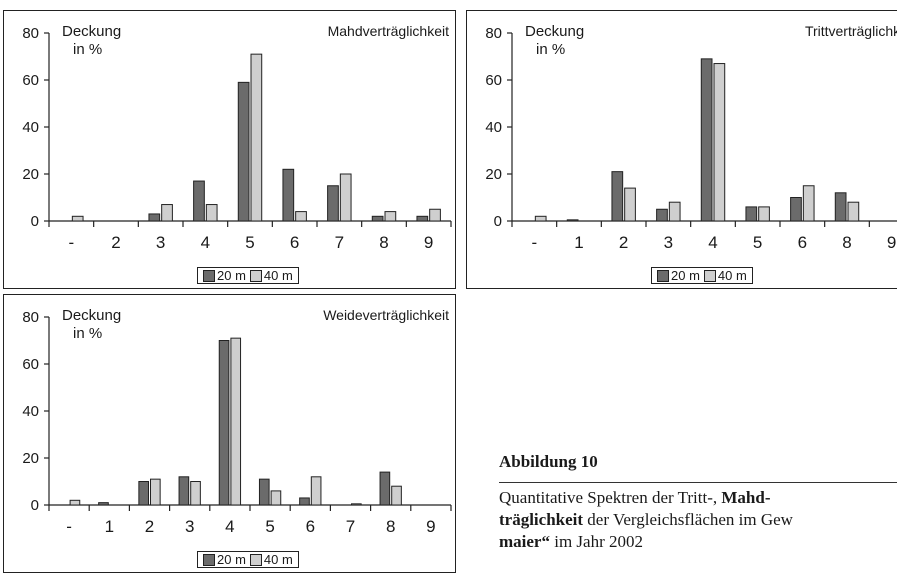 The image size is (897, 573). What do you see at coordinates (698, 542) in the screenshot?
I see `caption-line: maier“ im Jahr 2002` at bounding box center [698, 542].